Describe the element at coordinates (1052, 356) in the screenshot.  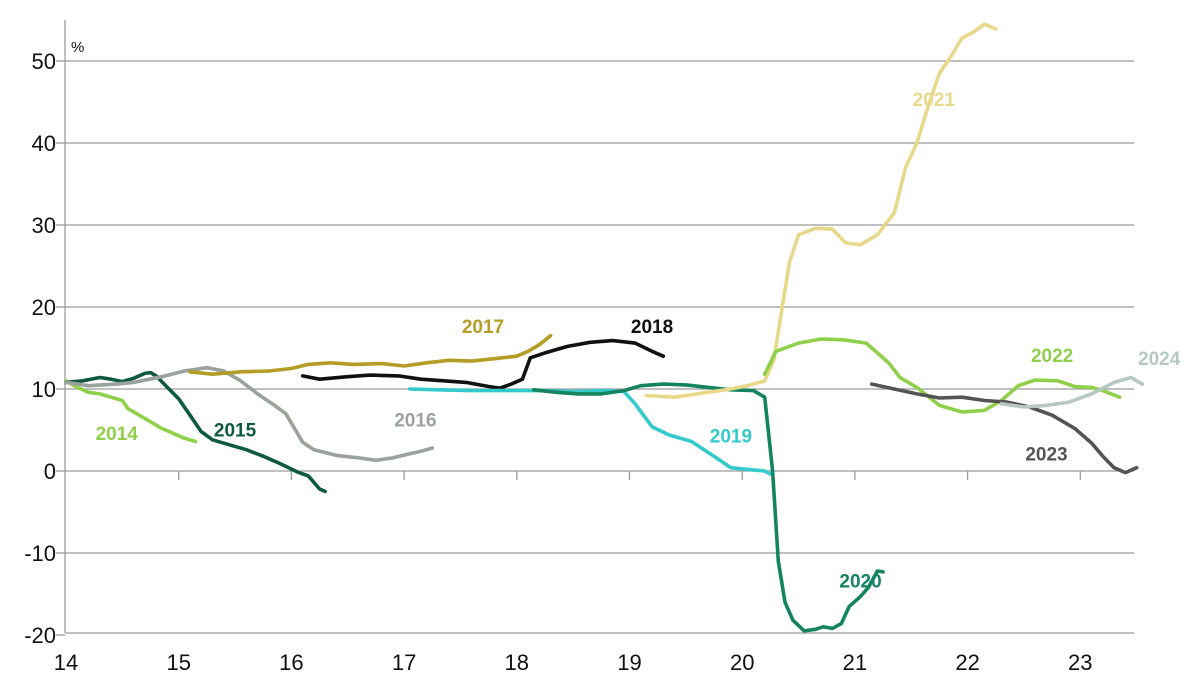
I see `series-label-2022: 2022` at that location.